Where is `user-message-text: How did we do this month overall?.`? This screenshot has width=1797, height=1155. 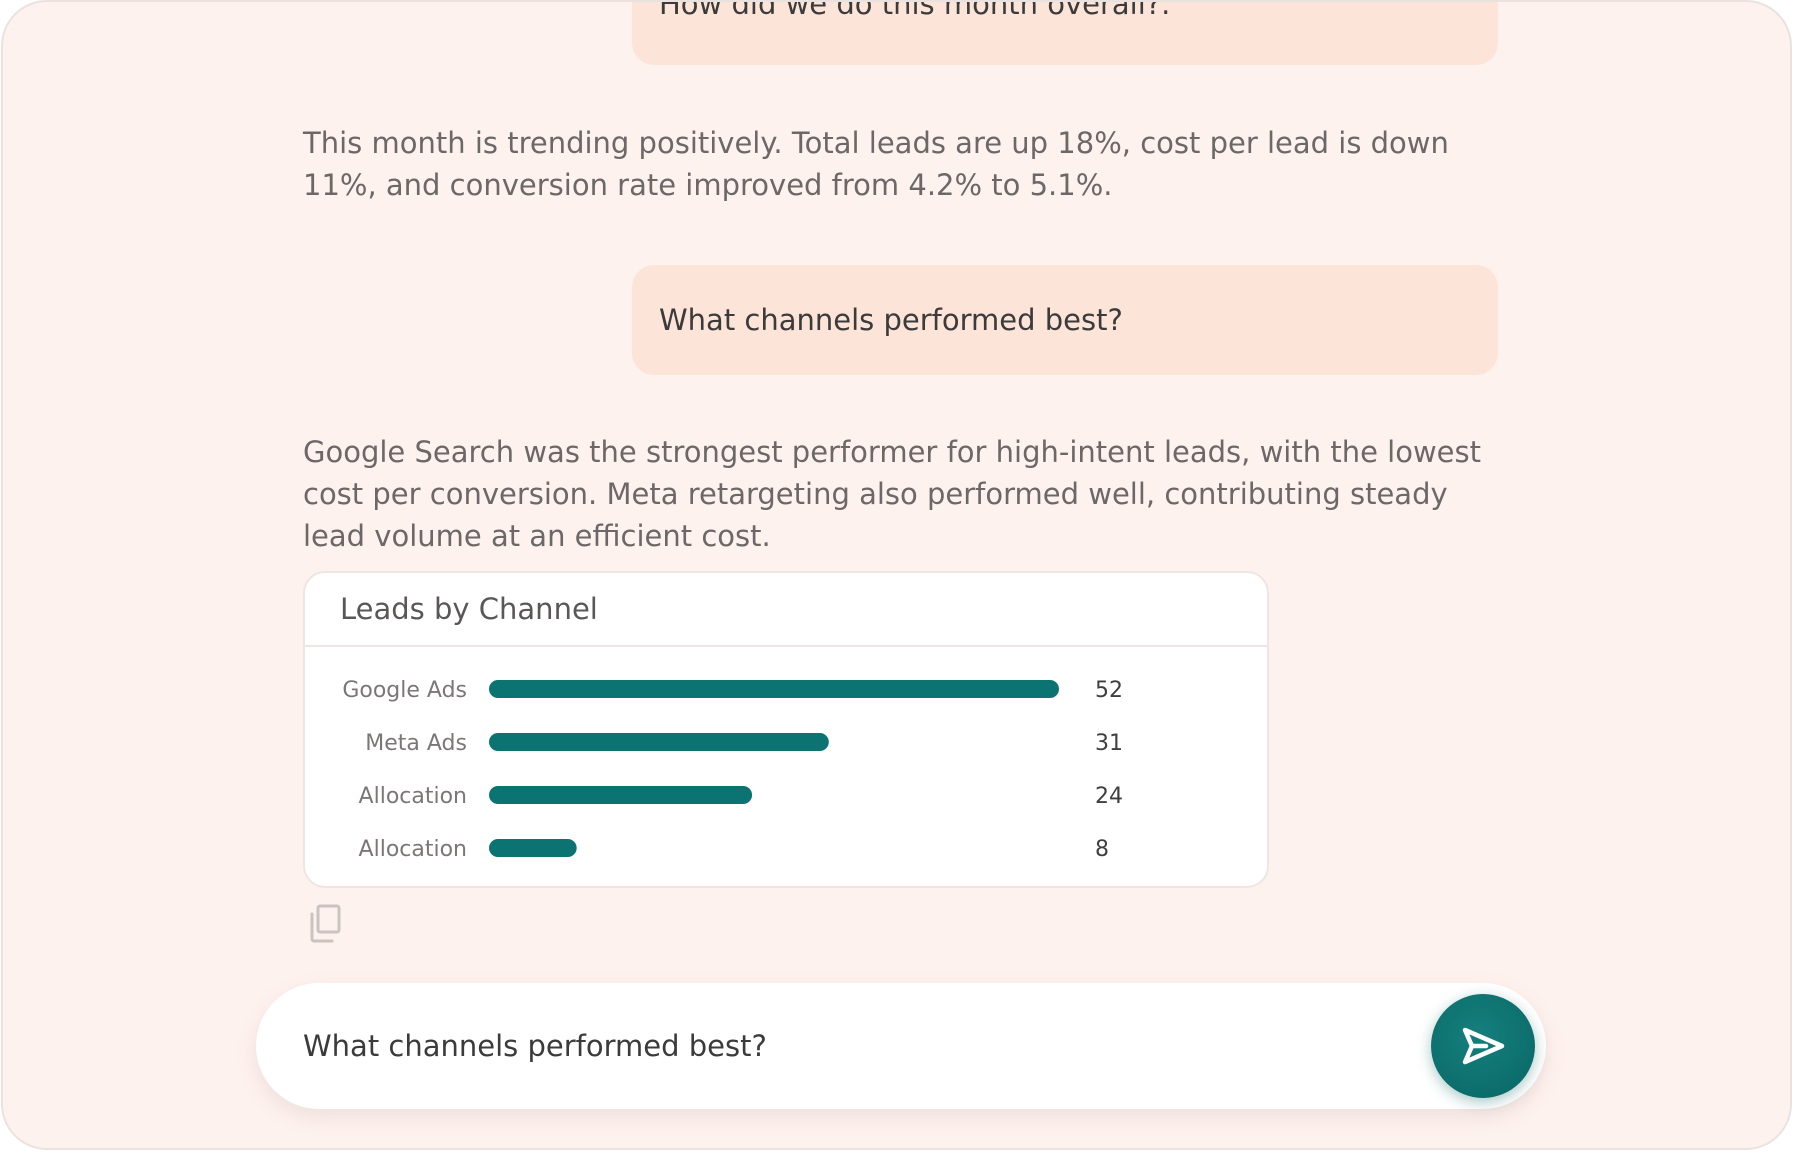 user-message-text: How did we do this month overall?. is located at coordinates (915, 10).